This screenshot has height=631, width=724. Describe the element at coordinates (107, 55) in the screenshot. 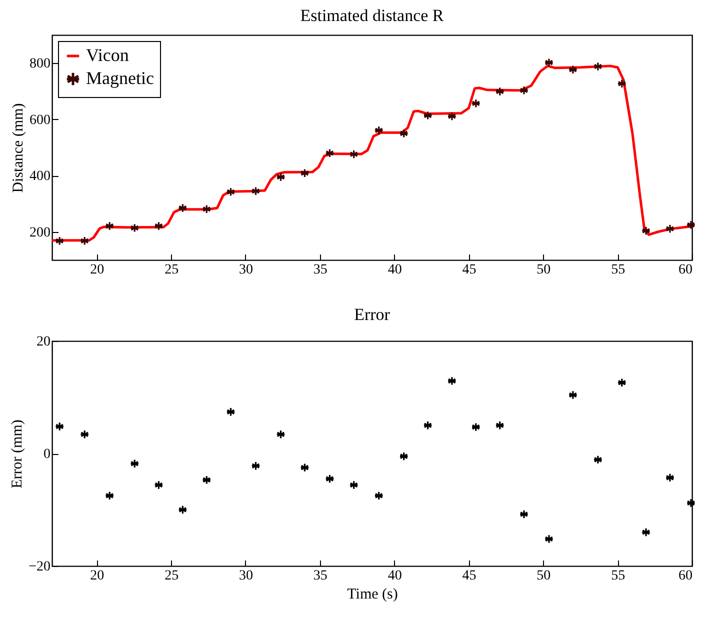

I see `legend-label: Vicon` at that location.